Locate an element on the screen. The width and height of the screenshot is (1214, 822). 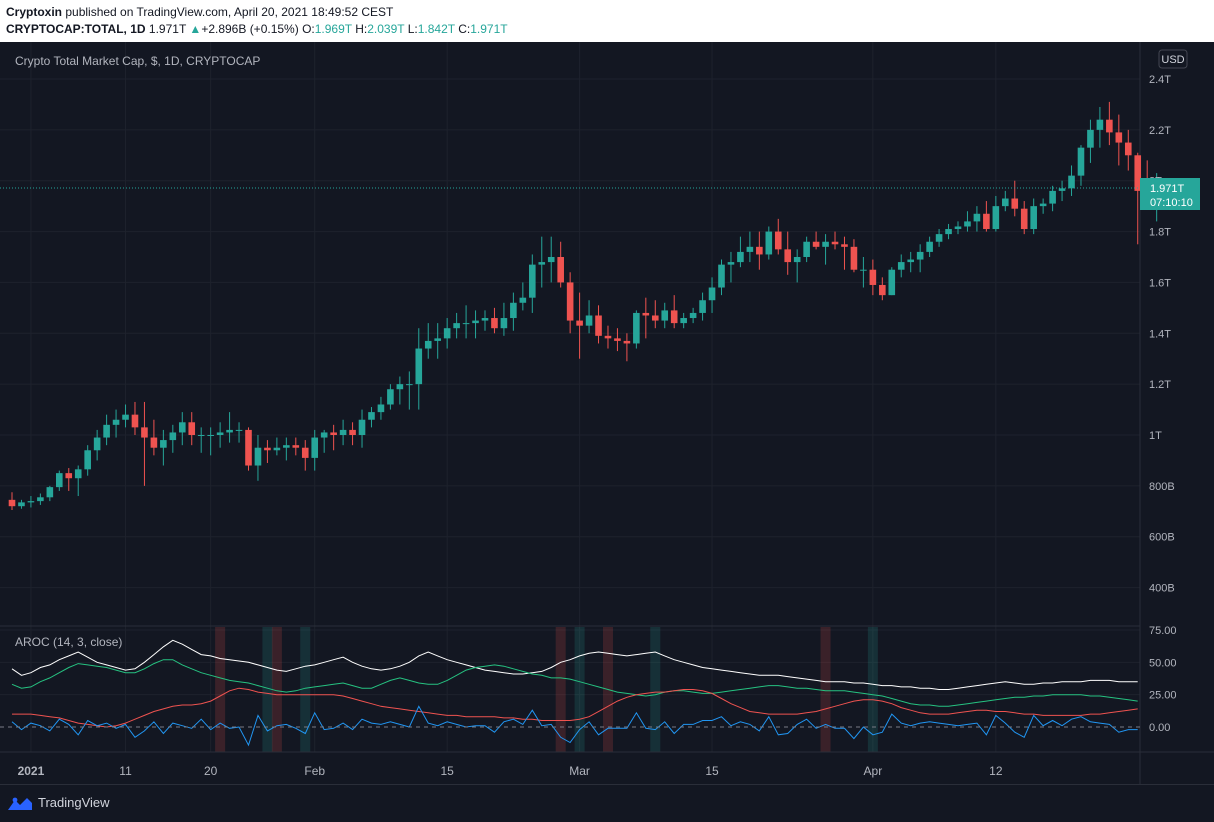
countdown-label: 07:10:10 is located at coordinates (1171, 203).